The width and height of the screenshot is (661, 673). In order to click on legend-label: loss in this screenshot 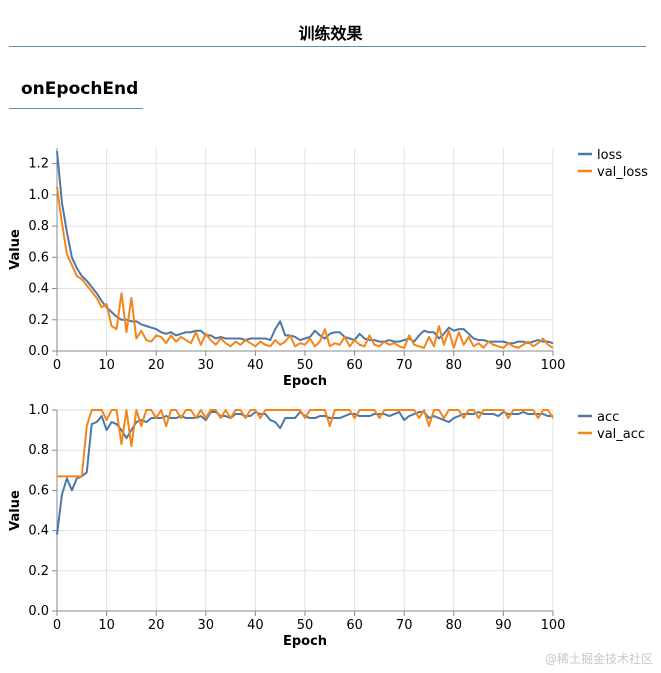, I will do `click(609, 155)`.